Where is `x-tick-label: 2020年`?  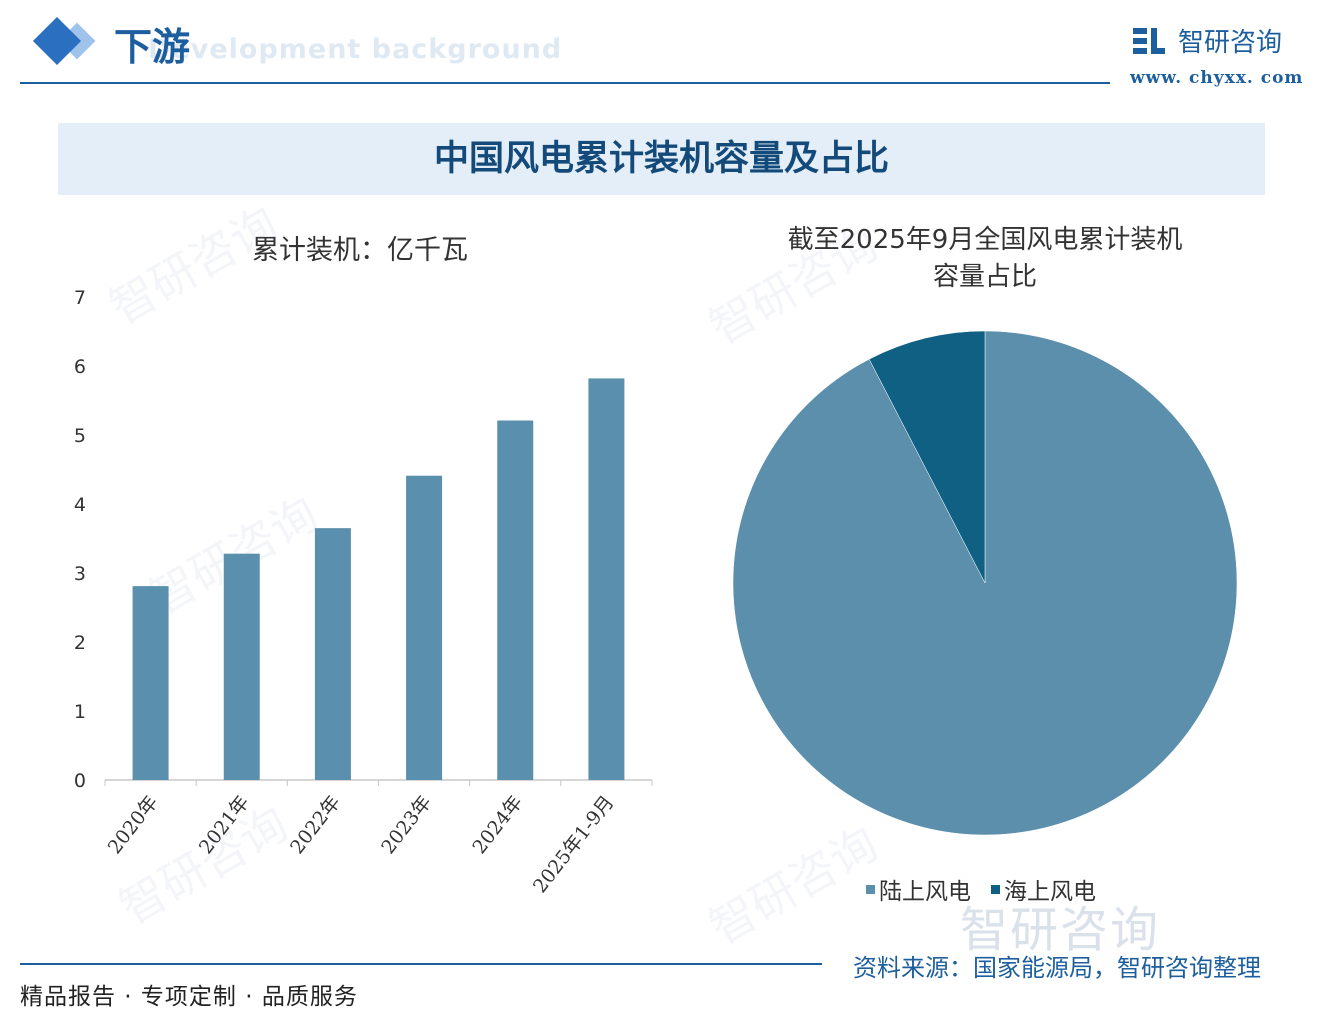
x-tick-label: 2020年 is located at coordinates (133, 825).